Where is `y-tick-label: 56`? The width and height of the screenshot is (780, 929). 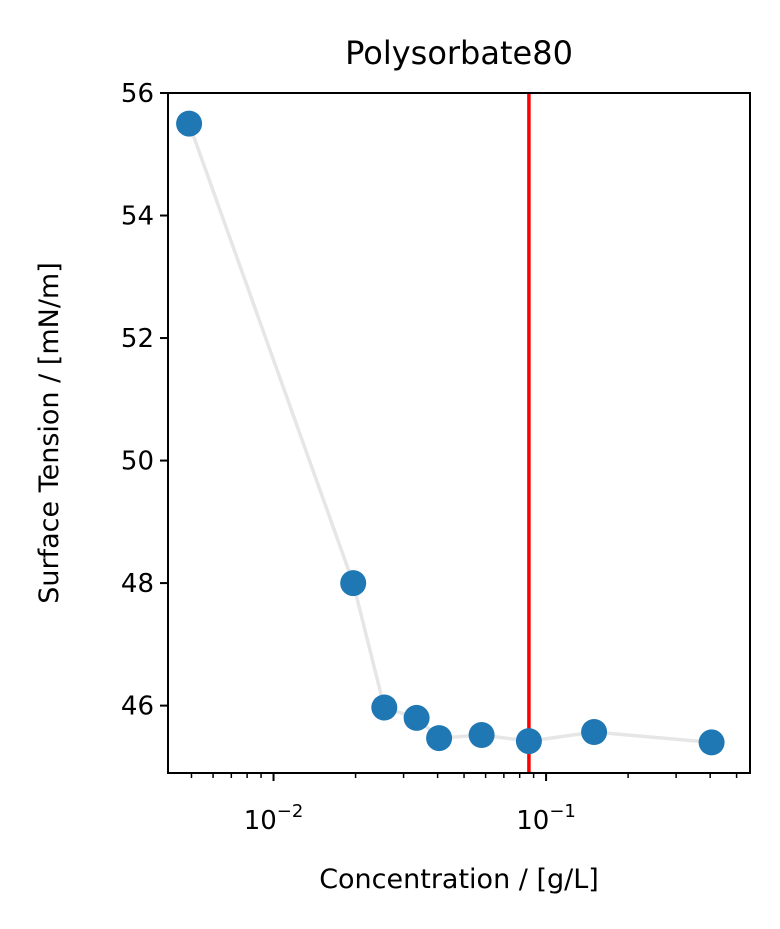
y-tick-label: 56 is located at coordinates (137, 94).